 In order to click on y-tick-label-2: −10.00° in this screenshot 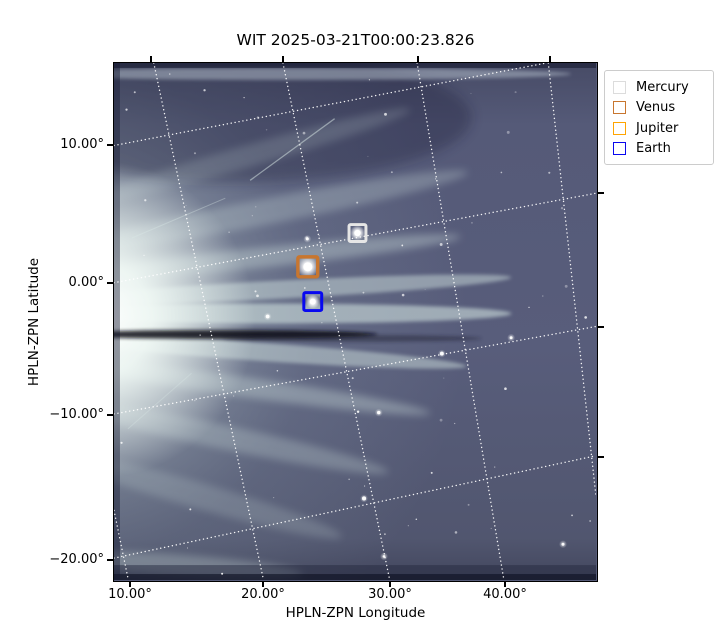, I will do `click(76, 414)`.